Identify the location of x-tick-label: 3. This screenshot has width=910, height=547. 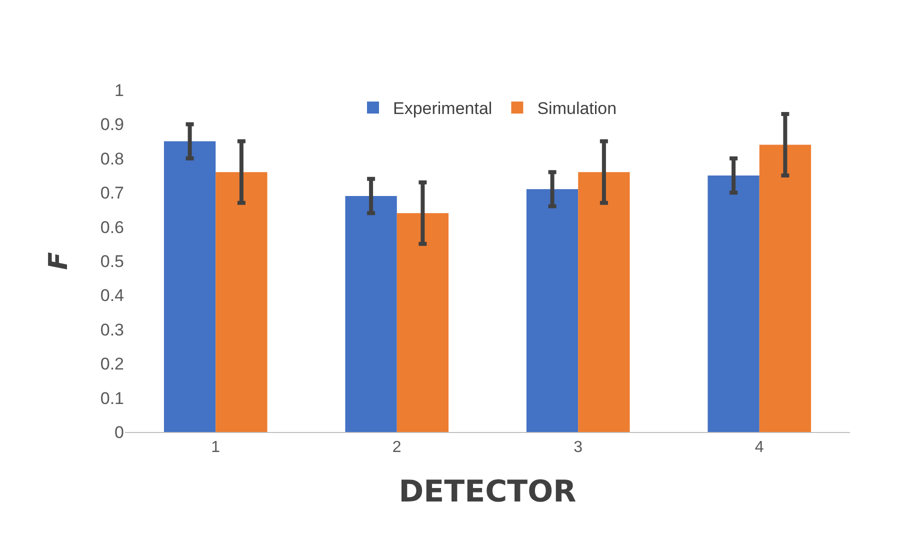
(578, 447).